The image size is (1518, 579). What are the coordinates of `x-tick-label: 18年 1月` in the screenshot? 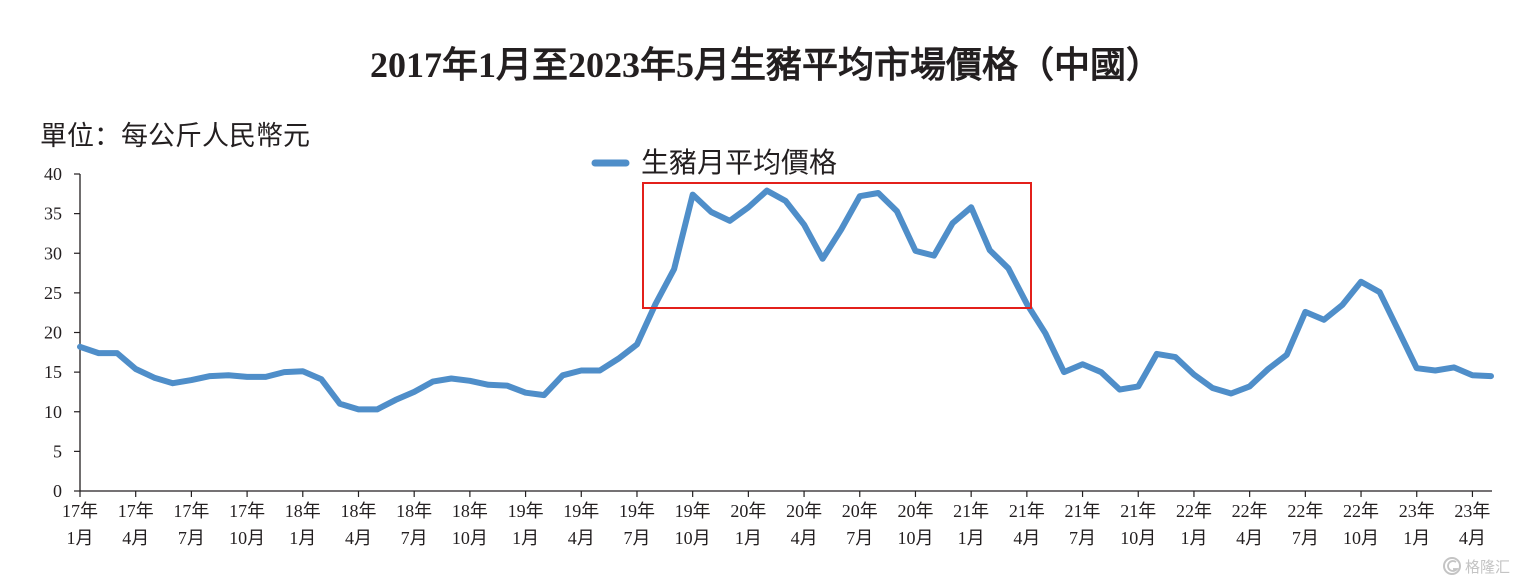 It's located at (303, 524).